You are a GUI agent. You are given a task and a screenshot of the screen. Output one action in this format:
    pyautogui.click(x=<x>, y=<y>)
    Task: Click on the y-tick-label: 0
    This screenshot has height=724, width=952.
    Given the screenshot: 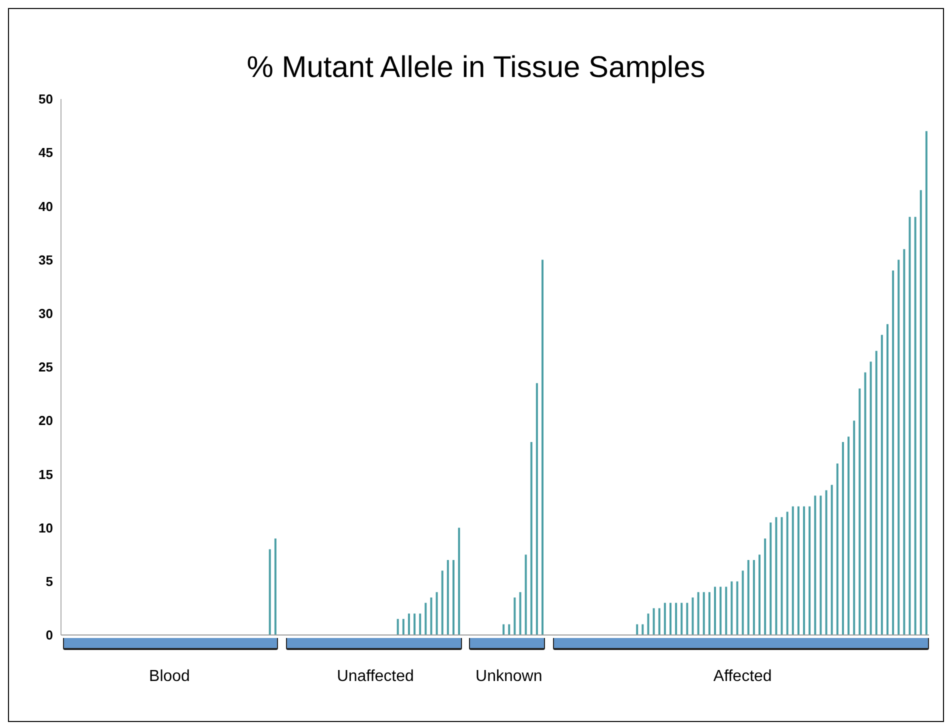 What is the action you would take?
    pyautogui.click(x=49, y=635)
    